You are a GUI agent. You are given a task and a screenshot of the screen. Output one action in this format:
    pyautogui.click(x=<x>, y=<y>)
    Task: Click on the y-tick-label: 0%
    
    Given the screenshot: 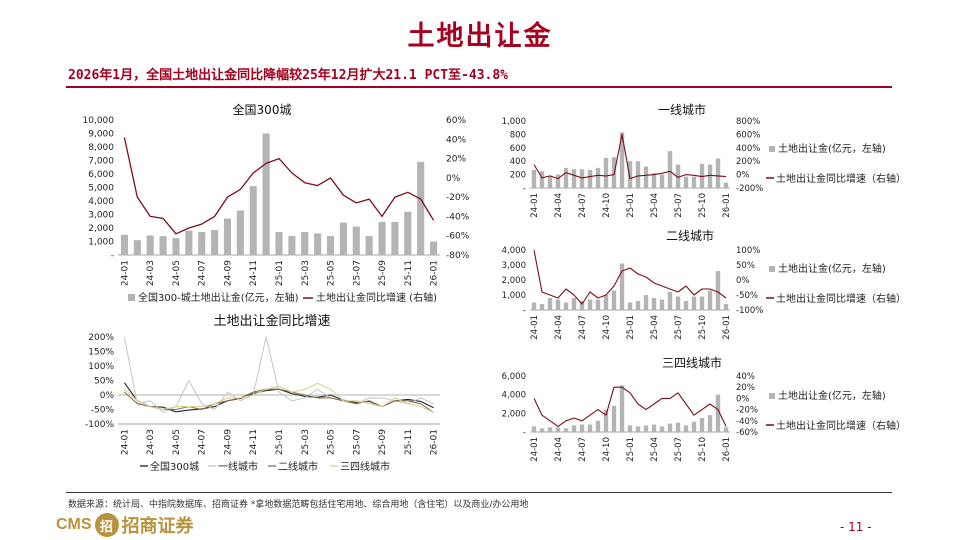 What is the action you would take?
    pyautogui.click(x=107, y=396)
    